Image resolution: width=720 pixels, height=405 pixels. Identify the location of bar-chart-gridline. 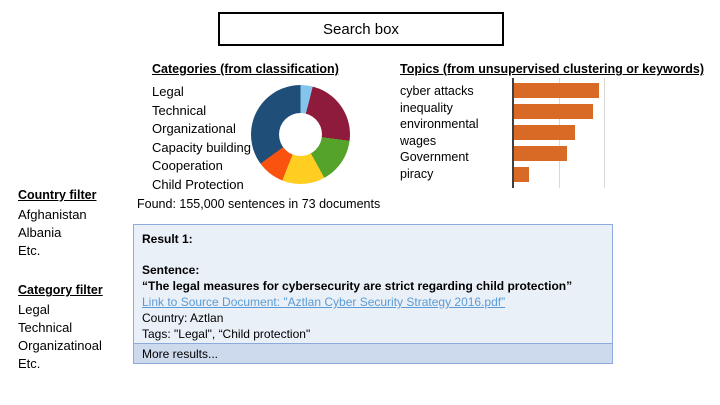
(605, 133).